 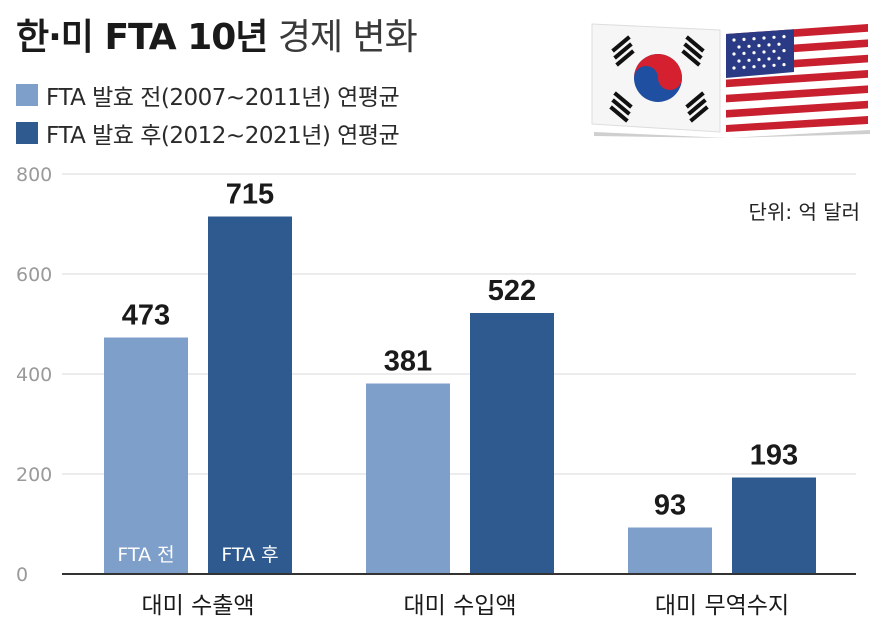 I want to click on data-label: 193, so click(x=774, y=456).